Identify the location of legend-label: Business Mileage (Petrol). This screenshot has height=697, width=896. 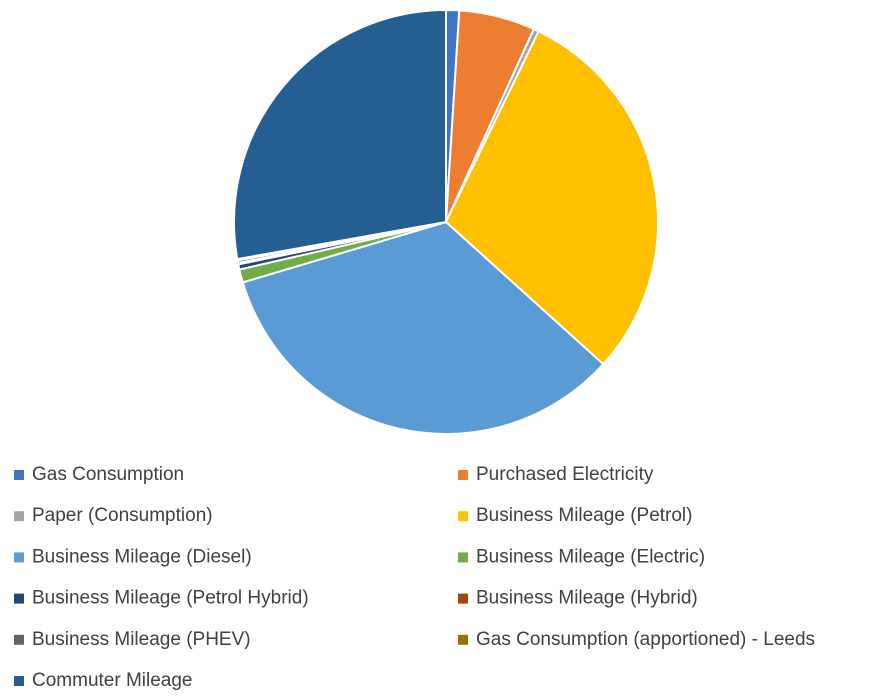
(584, 515).